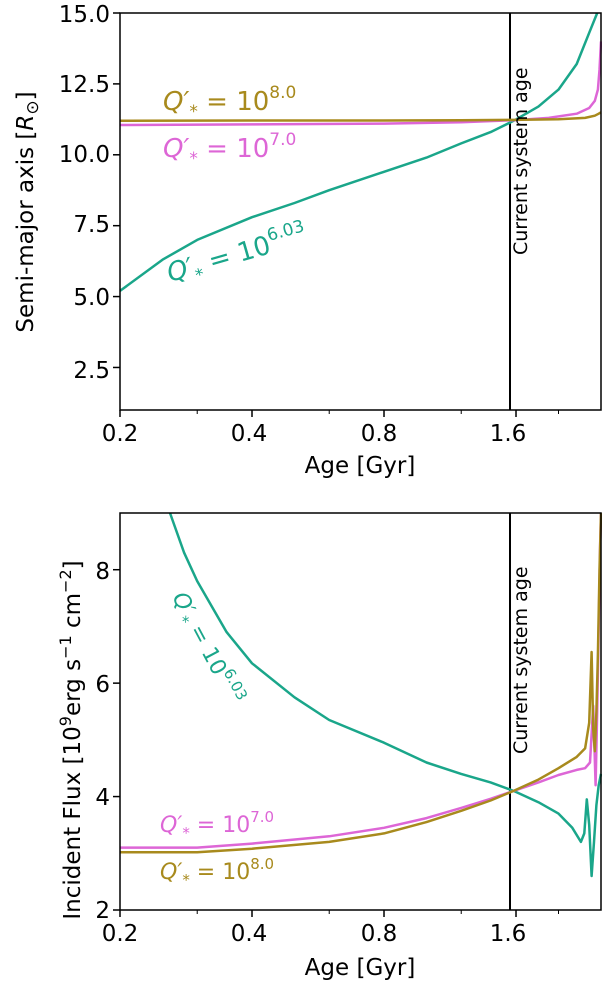 This screenshot has height=987, width=602. I want to click on top-ylabel: Semi-major axis [R⊙], so click(28, 211).